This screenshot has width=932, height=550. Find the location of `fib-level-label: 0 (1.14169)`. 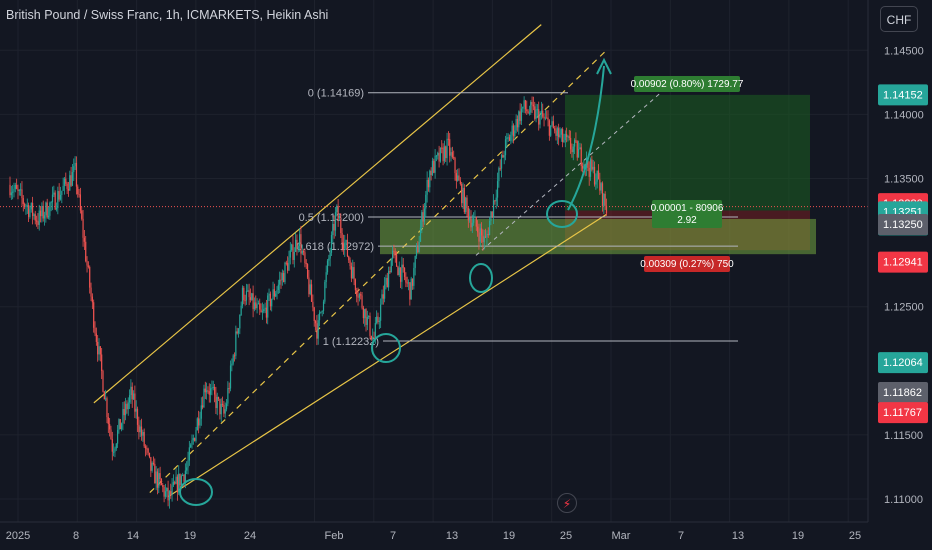

fib-level-label: 0 (1.14169) is located at coordinates (336, 94).